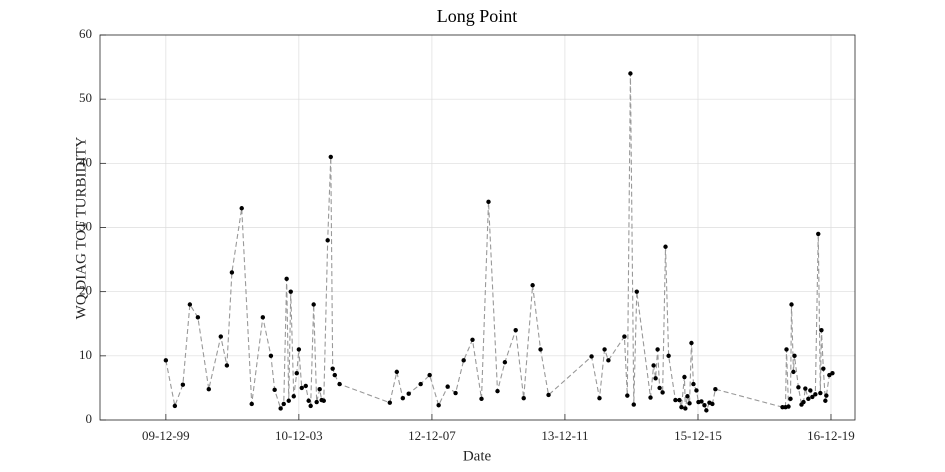 The height and width of the screenshot is (472, 945). I want to click on y-tick-label: 50, so click(85, 97).